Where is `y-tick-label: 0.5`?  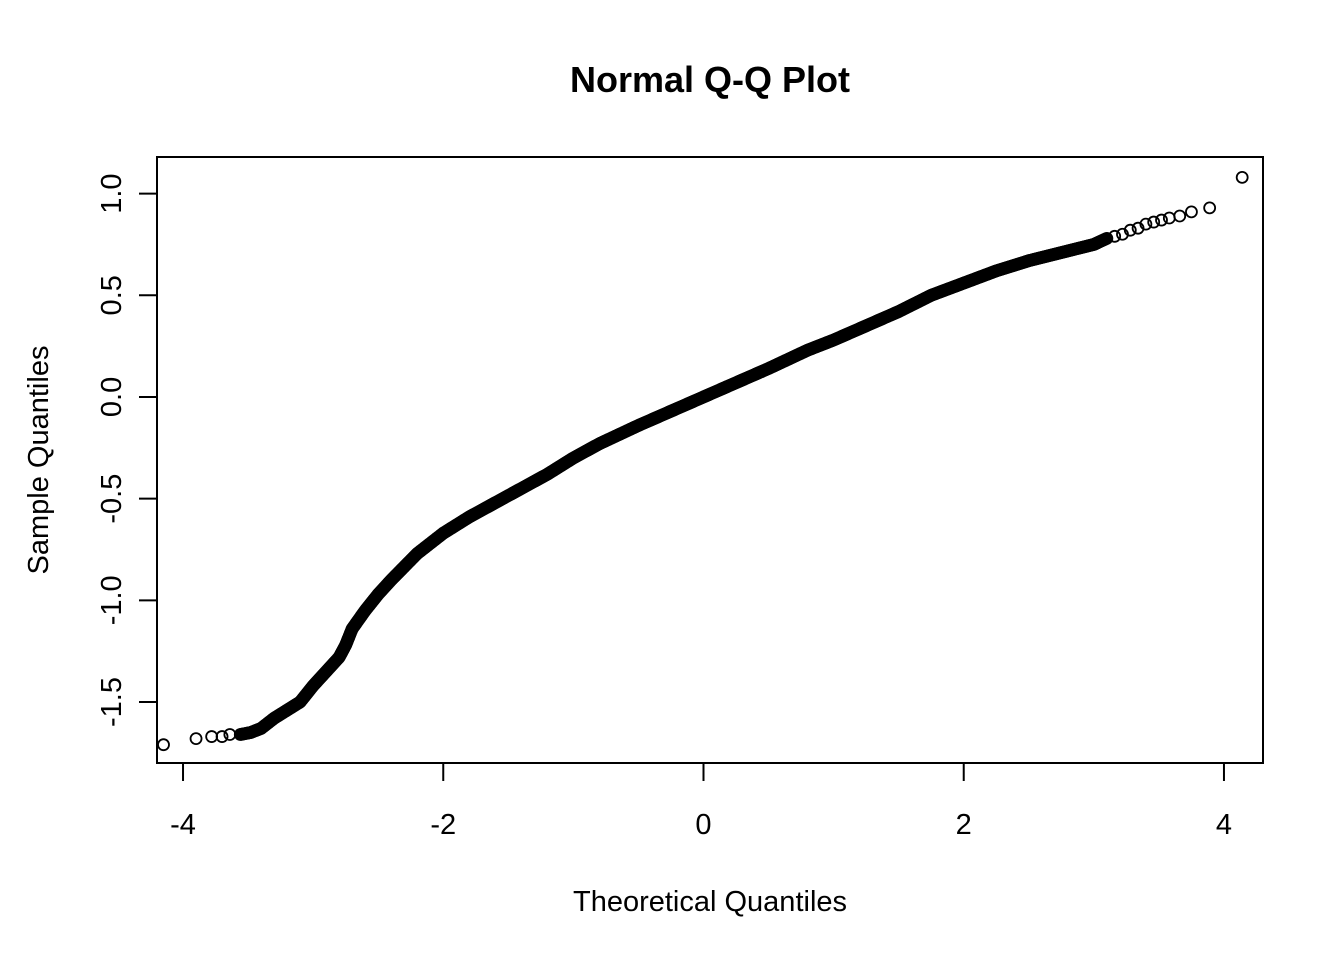
y-tick-label: 0.5 is located at coordinates (112, 295).